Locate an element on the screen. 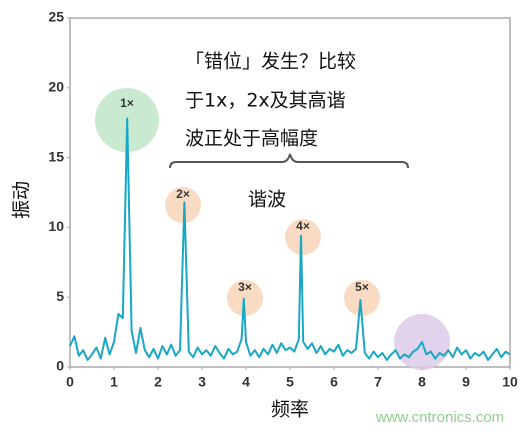 This screenshot has height=436, width=527. harmonic-marker: 1× is located at coordinates (127, 103).